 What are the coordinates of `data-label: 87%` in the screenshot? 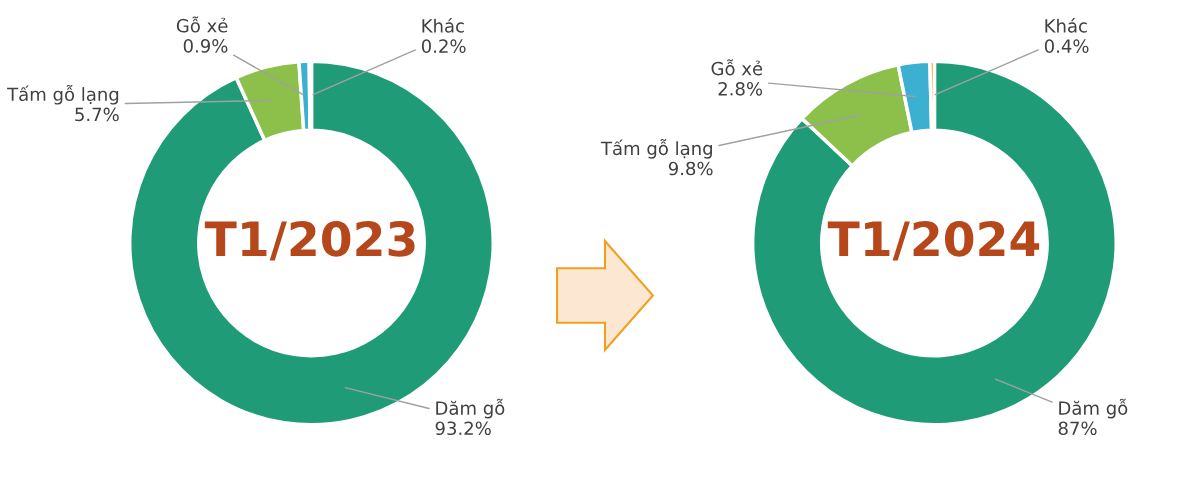 It's located at (1077, 428).